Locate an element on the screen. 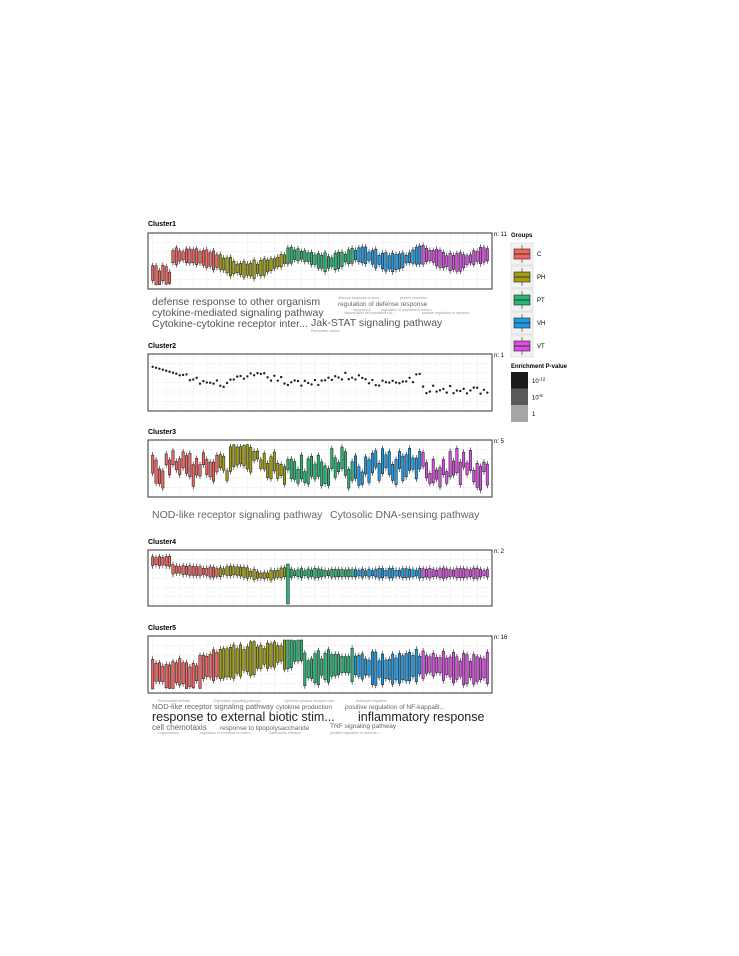  go-term: inflammatory response is located at coordinates (421, 717).